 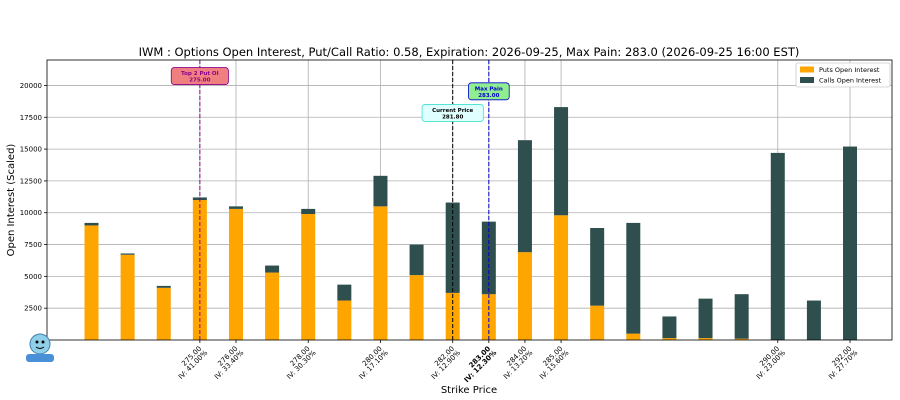 What do you see at coordinates (807, 69) in the screenshot?
I see `legend-swatch-puts` at bounding box center [807, 69].